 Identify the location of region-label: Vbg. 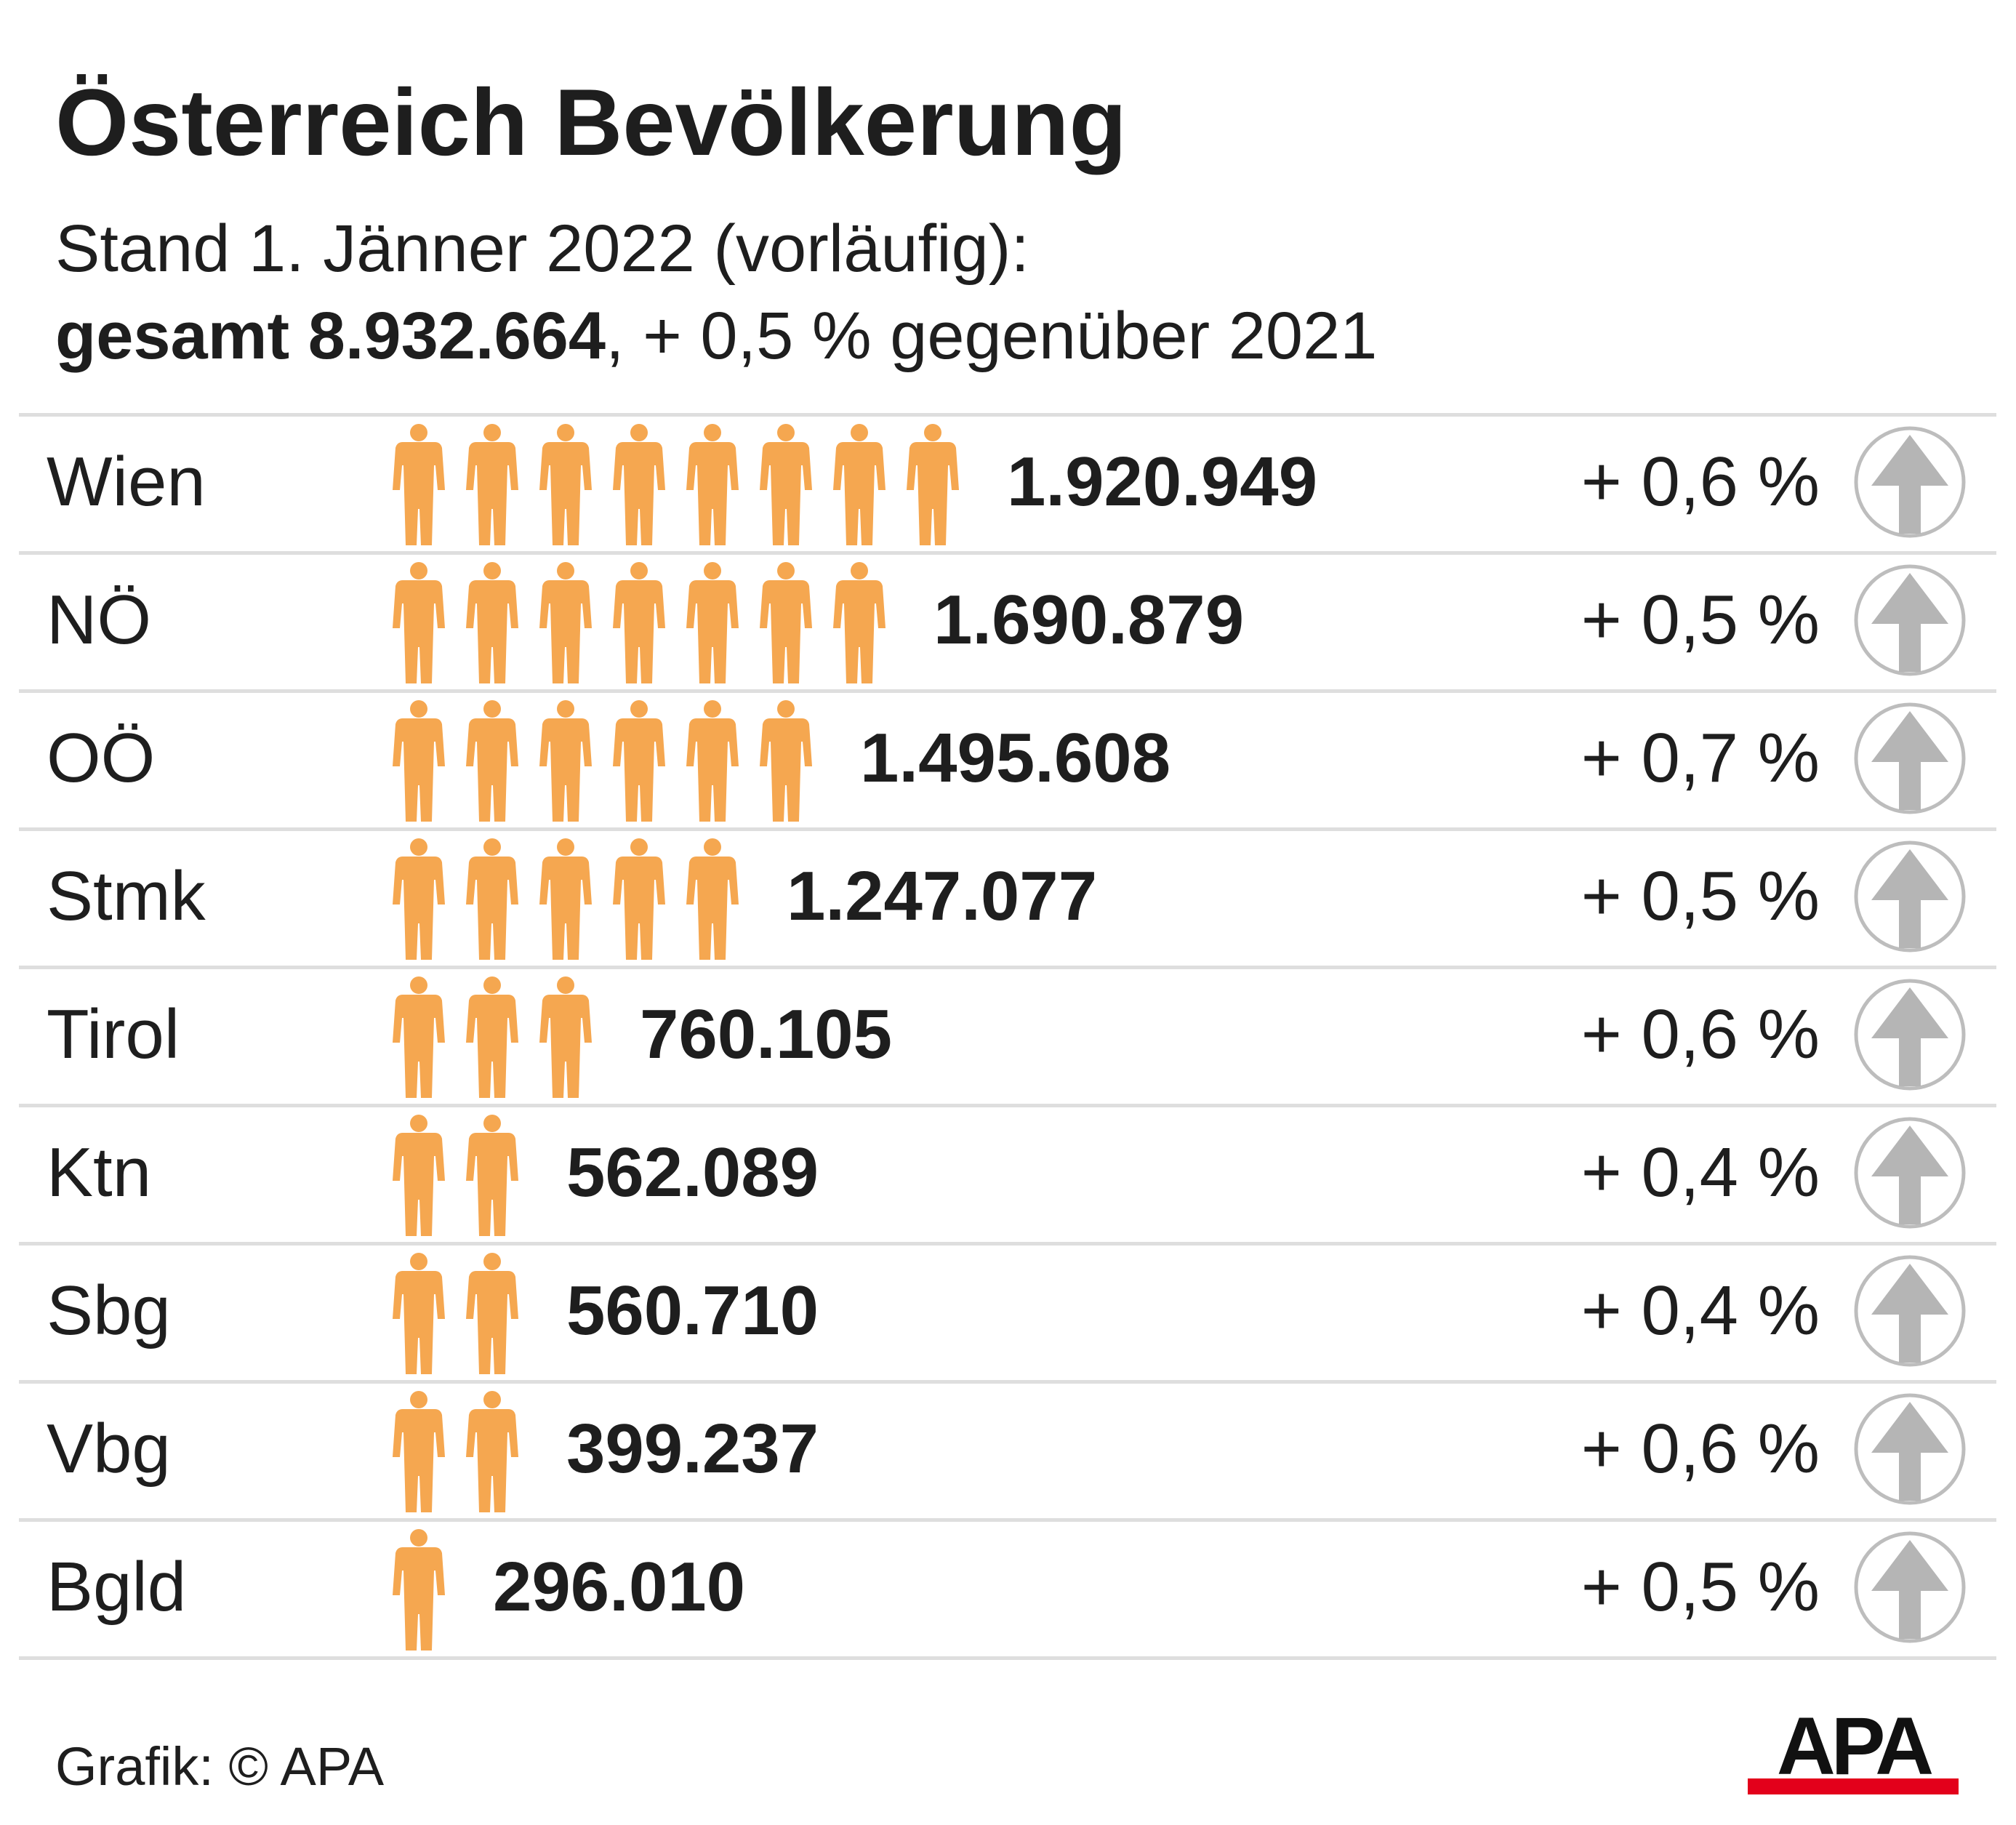
(109, 1449).